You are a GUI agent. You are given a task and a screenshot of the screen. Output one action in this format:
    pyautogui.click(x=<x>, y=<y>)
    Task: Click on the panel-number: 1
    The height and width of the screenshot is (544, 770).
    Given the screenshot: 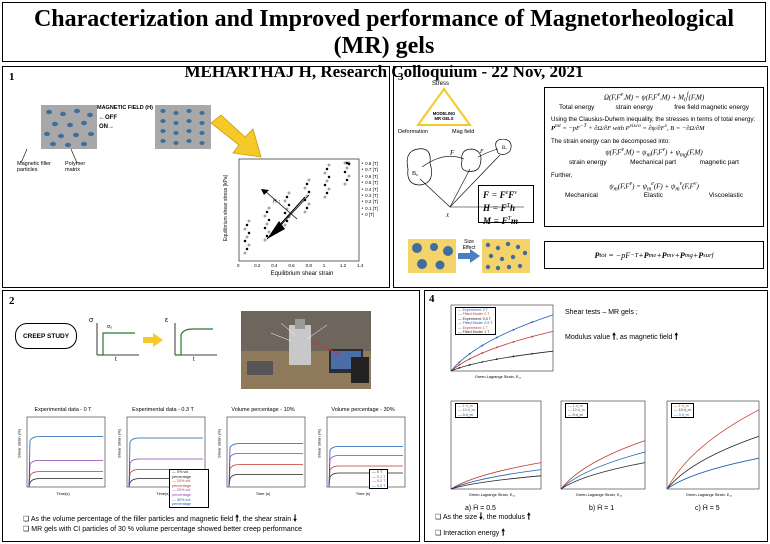 What is the action you would take?
    pyautogui.click(x=12, y=77)
    